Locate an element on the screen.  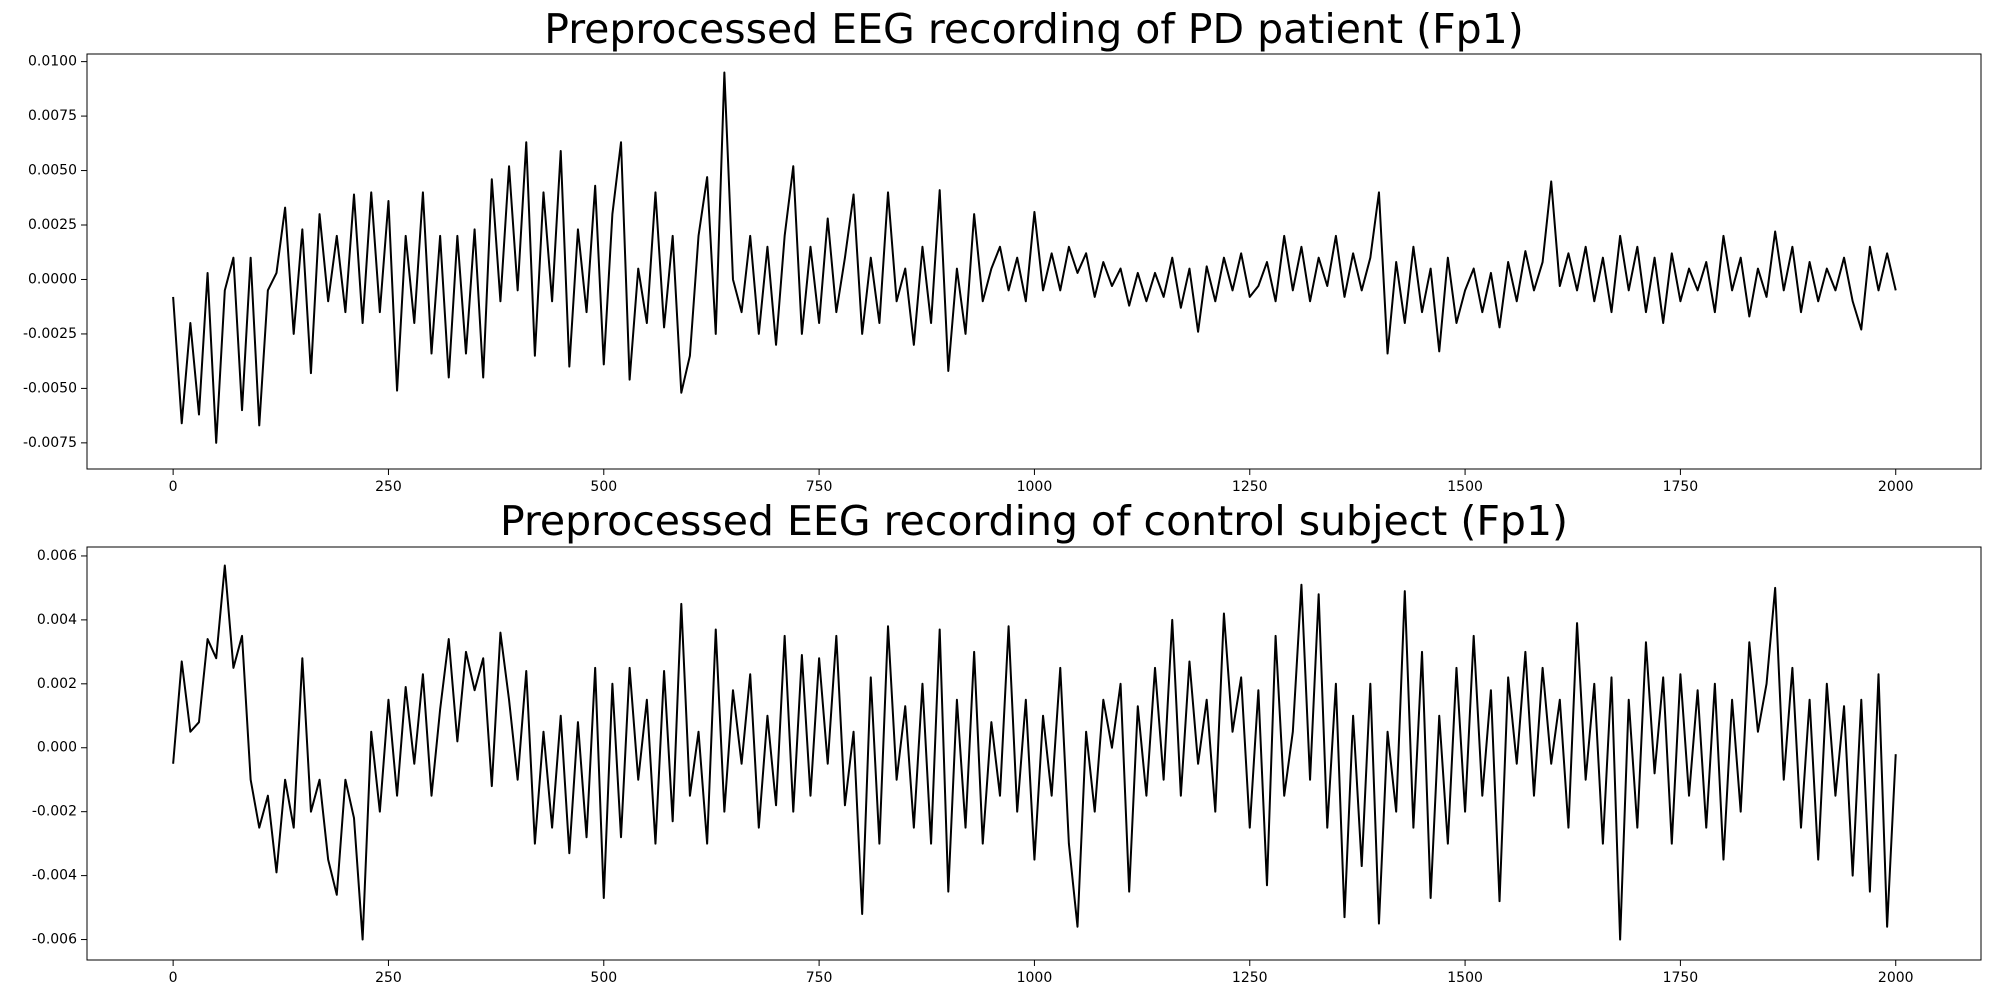
y-tick-label: -0.006 is located at coordinates (54, 940).